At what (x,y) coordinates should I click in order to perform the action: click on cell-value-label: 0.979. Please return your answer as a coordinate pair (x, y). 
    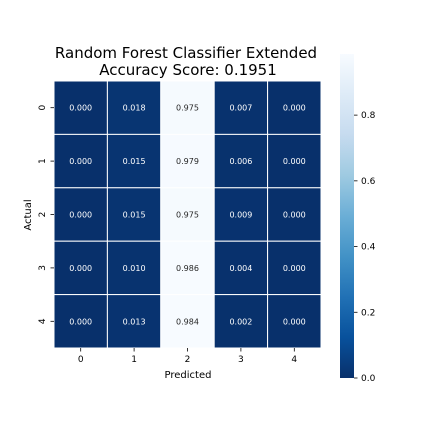
    Looking at the image, I should click on (187, 161).